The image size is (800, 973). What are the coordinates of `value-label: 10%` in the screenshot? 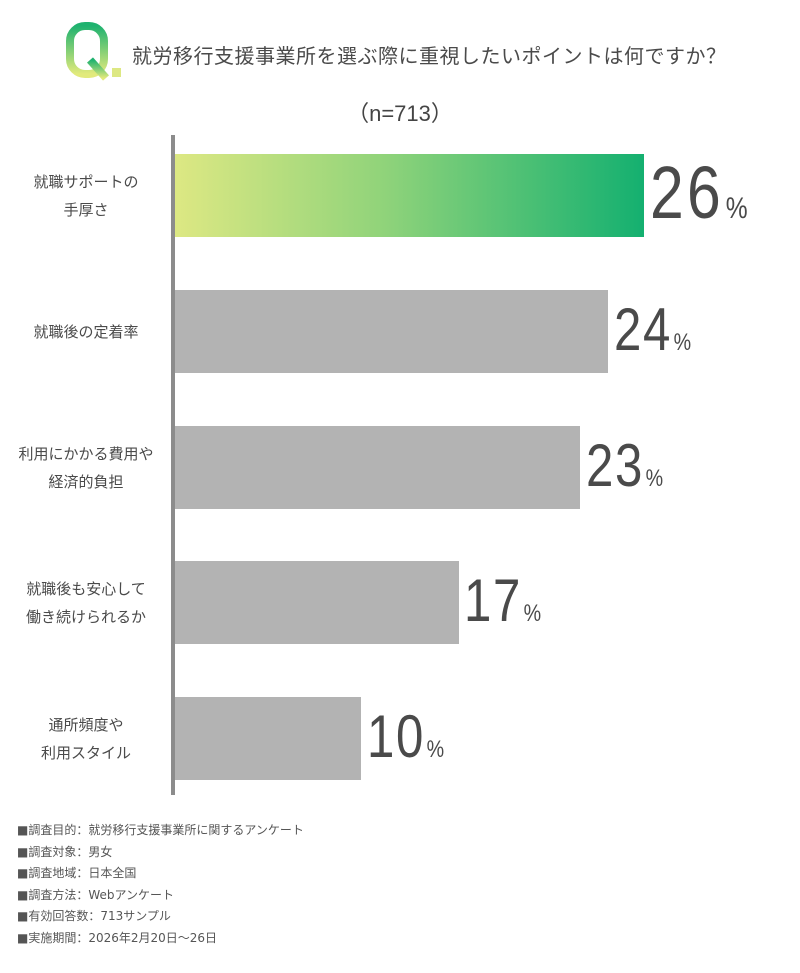 It's located at (406, 736).